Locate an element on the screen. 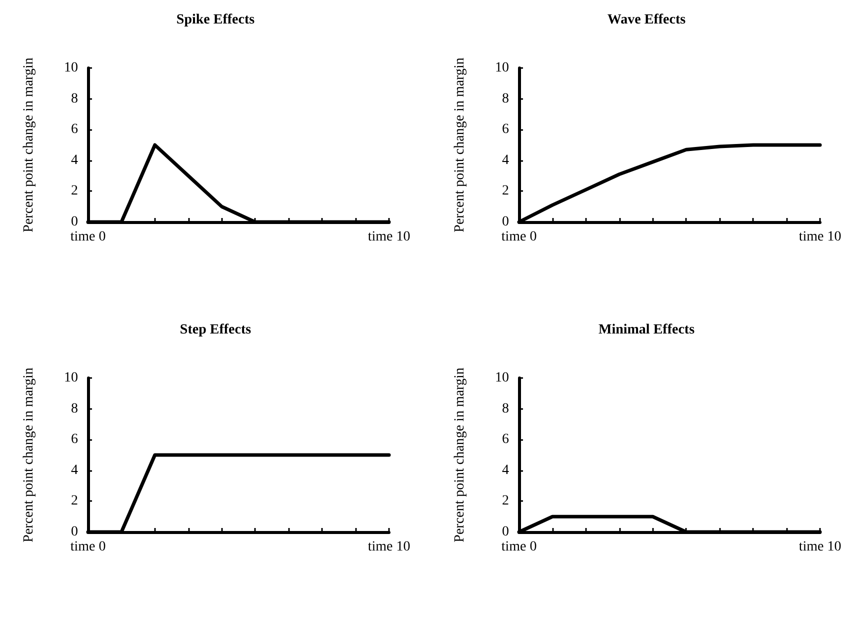  chart-title: Step Effects is located at coordinates (216, 330).